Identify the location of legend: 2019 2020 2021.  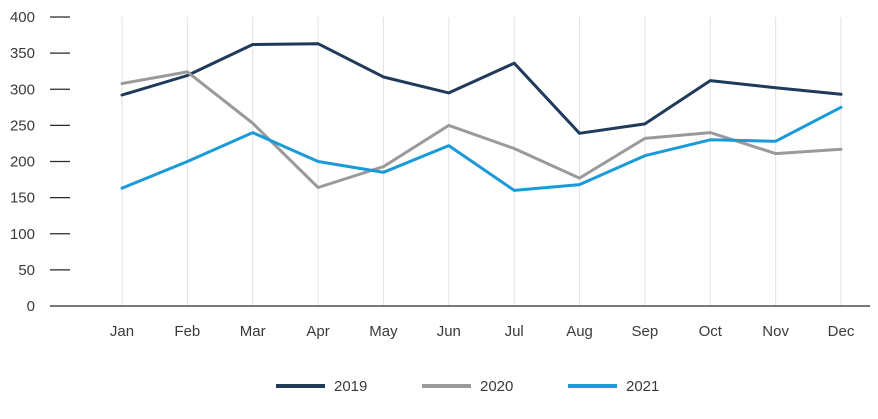
(467, 386).